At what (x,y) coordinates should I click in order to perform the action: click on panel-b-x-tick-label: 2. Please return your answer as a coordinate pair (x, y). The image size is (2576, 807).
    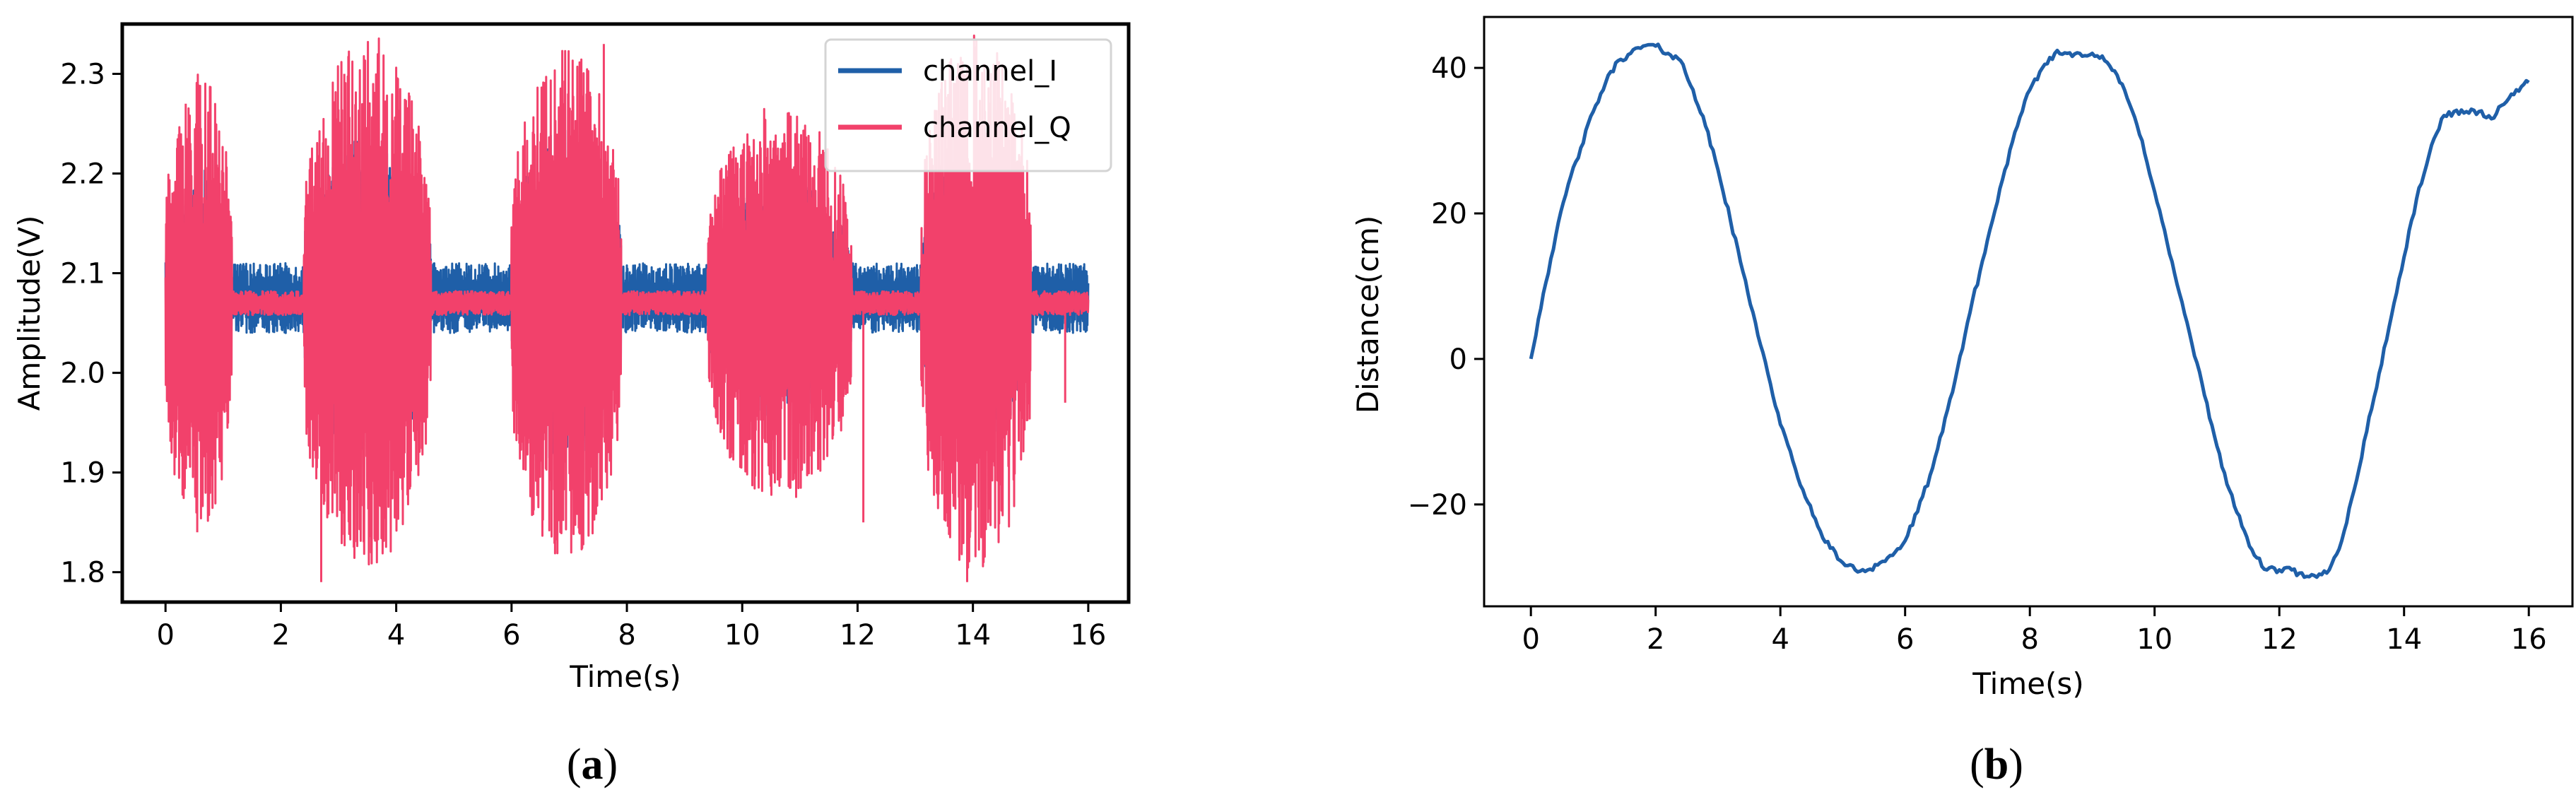
    Looking at the image, I should click on (1655, 639).